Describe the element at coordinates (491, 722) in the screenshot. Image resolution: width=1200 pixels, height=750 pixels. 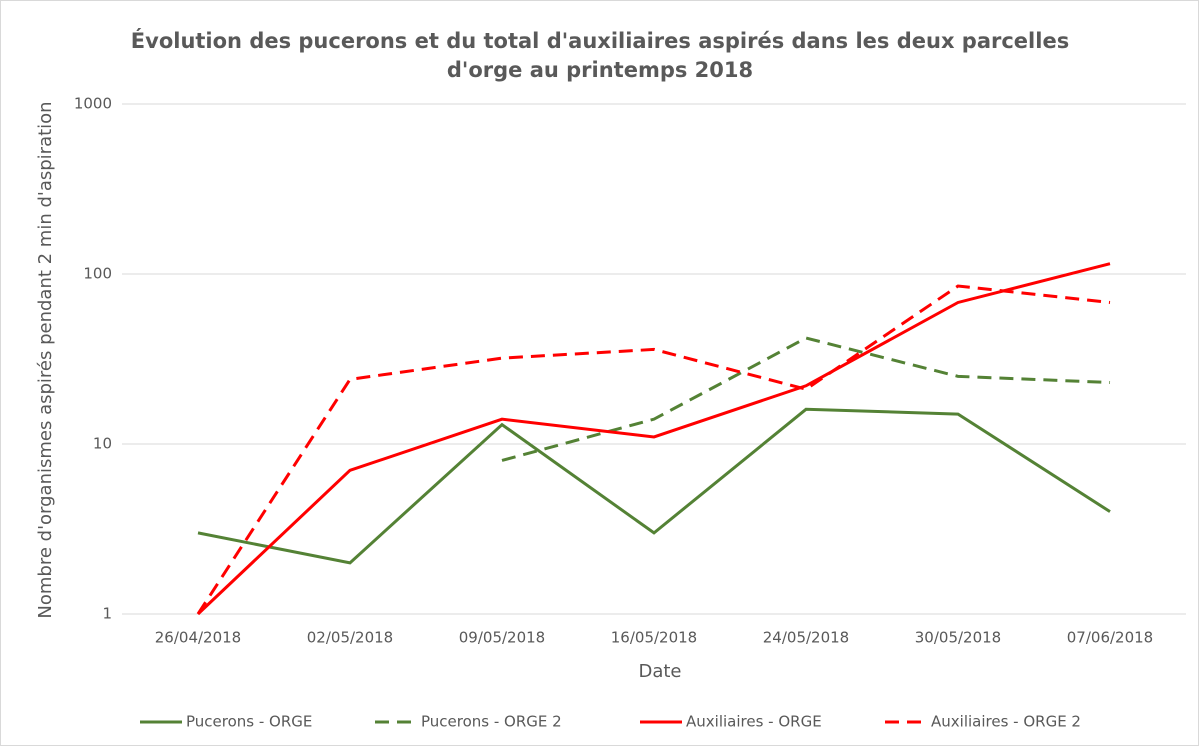
I see `legend-label: Pucerons - ORGE 2` at that location.